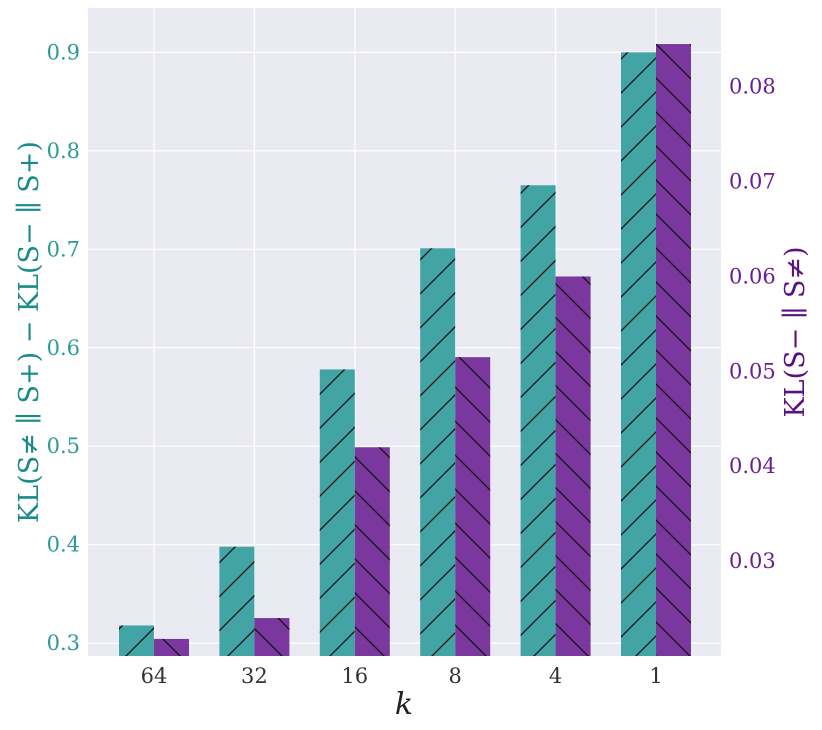 The width and height of the screenshot is (822, 730). What do you see at coordinates (752, 561) in the screenshot?
I see `right-y-tick-label: 0.03` at bounding box center [752, 561].